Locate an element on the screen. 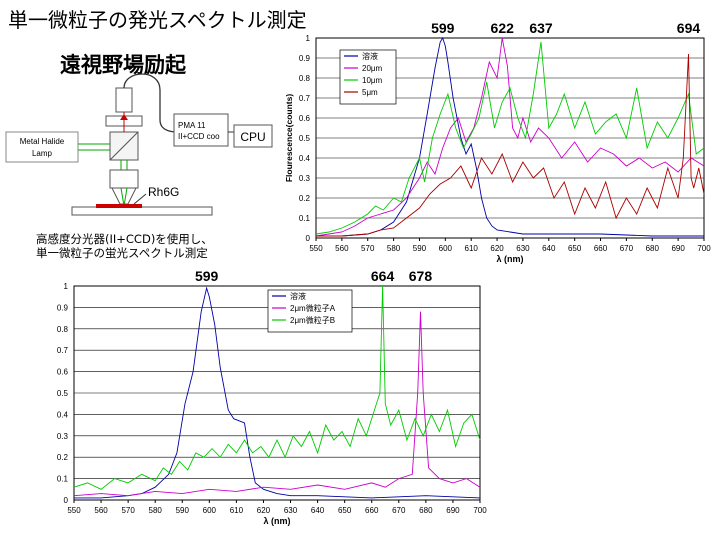  objective-tip is located at coordinates (124, 196).